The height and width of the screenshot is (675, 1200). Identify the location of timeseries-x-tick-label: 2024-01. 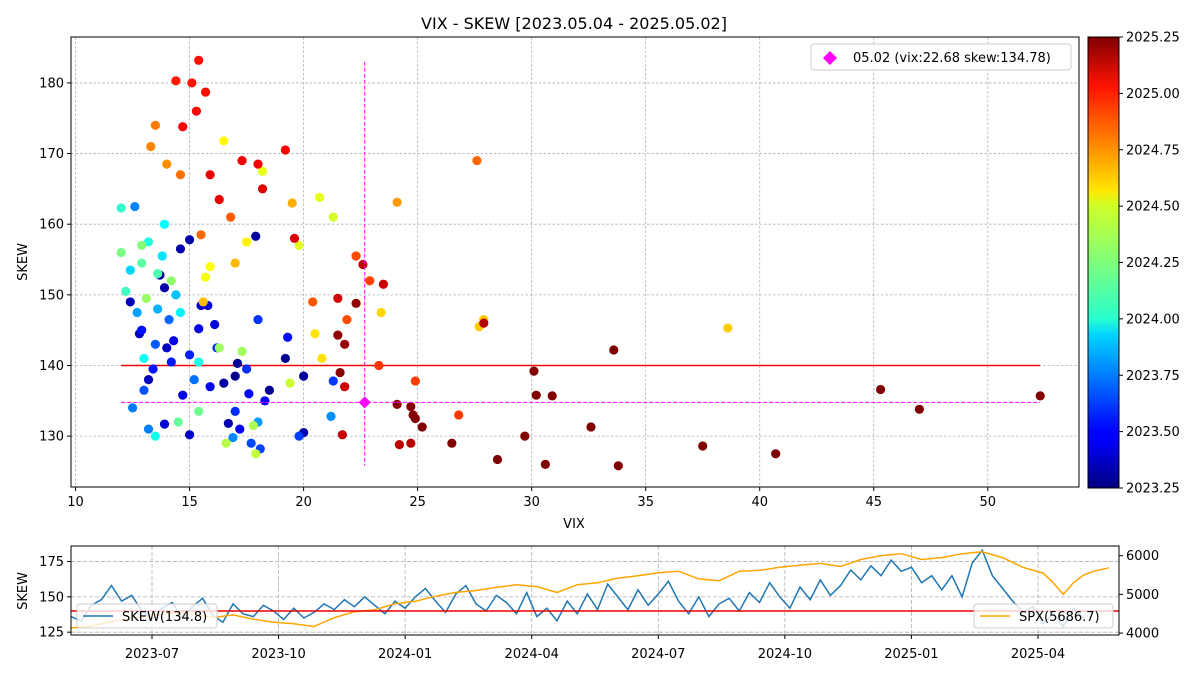
(405, 654).